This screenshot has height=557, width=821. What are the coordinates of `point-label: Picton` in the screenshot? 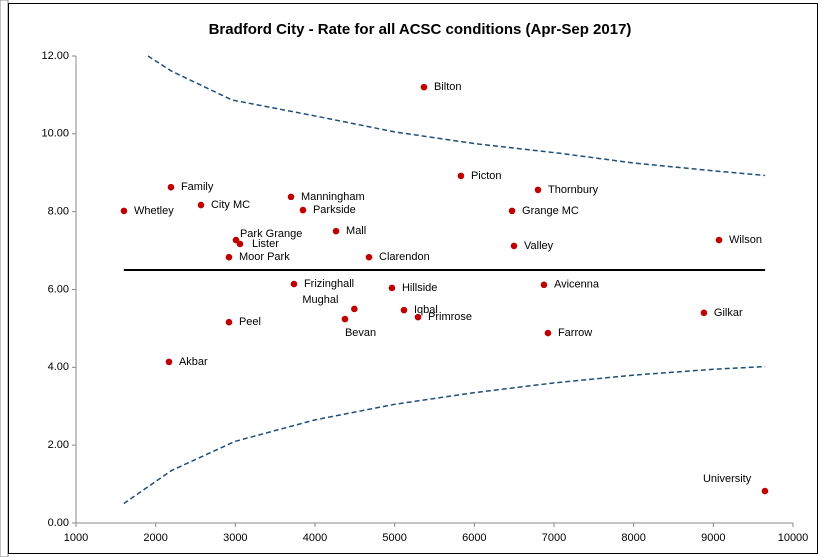 It's located at (486, 176).